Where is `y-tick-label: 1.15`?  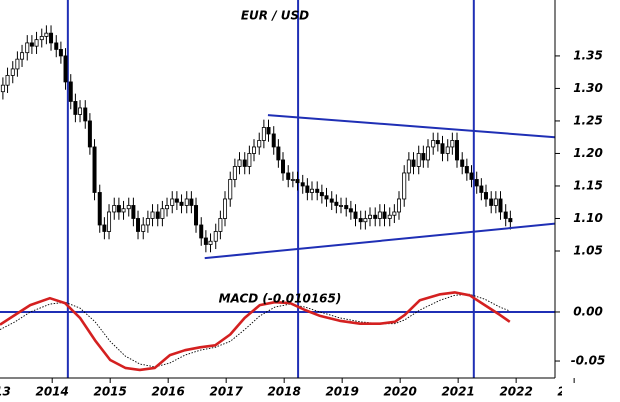 y-tick-label: 1.15 is located at coordinates (588, 185).